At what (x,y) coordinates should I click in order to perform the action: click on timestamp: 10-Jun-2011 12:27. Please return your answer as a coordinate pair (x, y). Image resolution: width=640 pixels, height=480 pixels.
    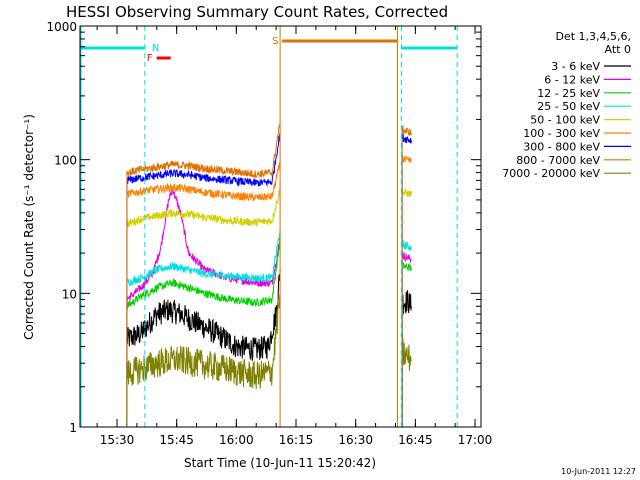
    Looking at the image, I should click on (598, 471).